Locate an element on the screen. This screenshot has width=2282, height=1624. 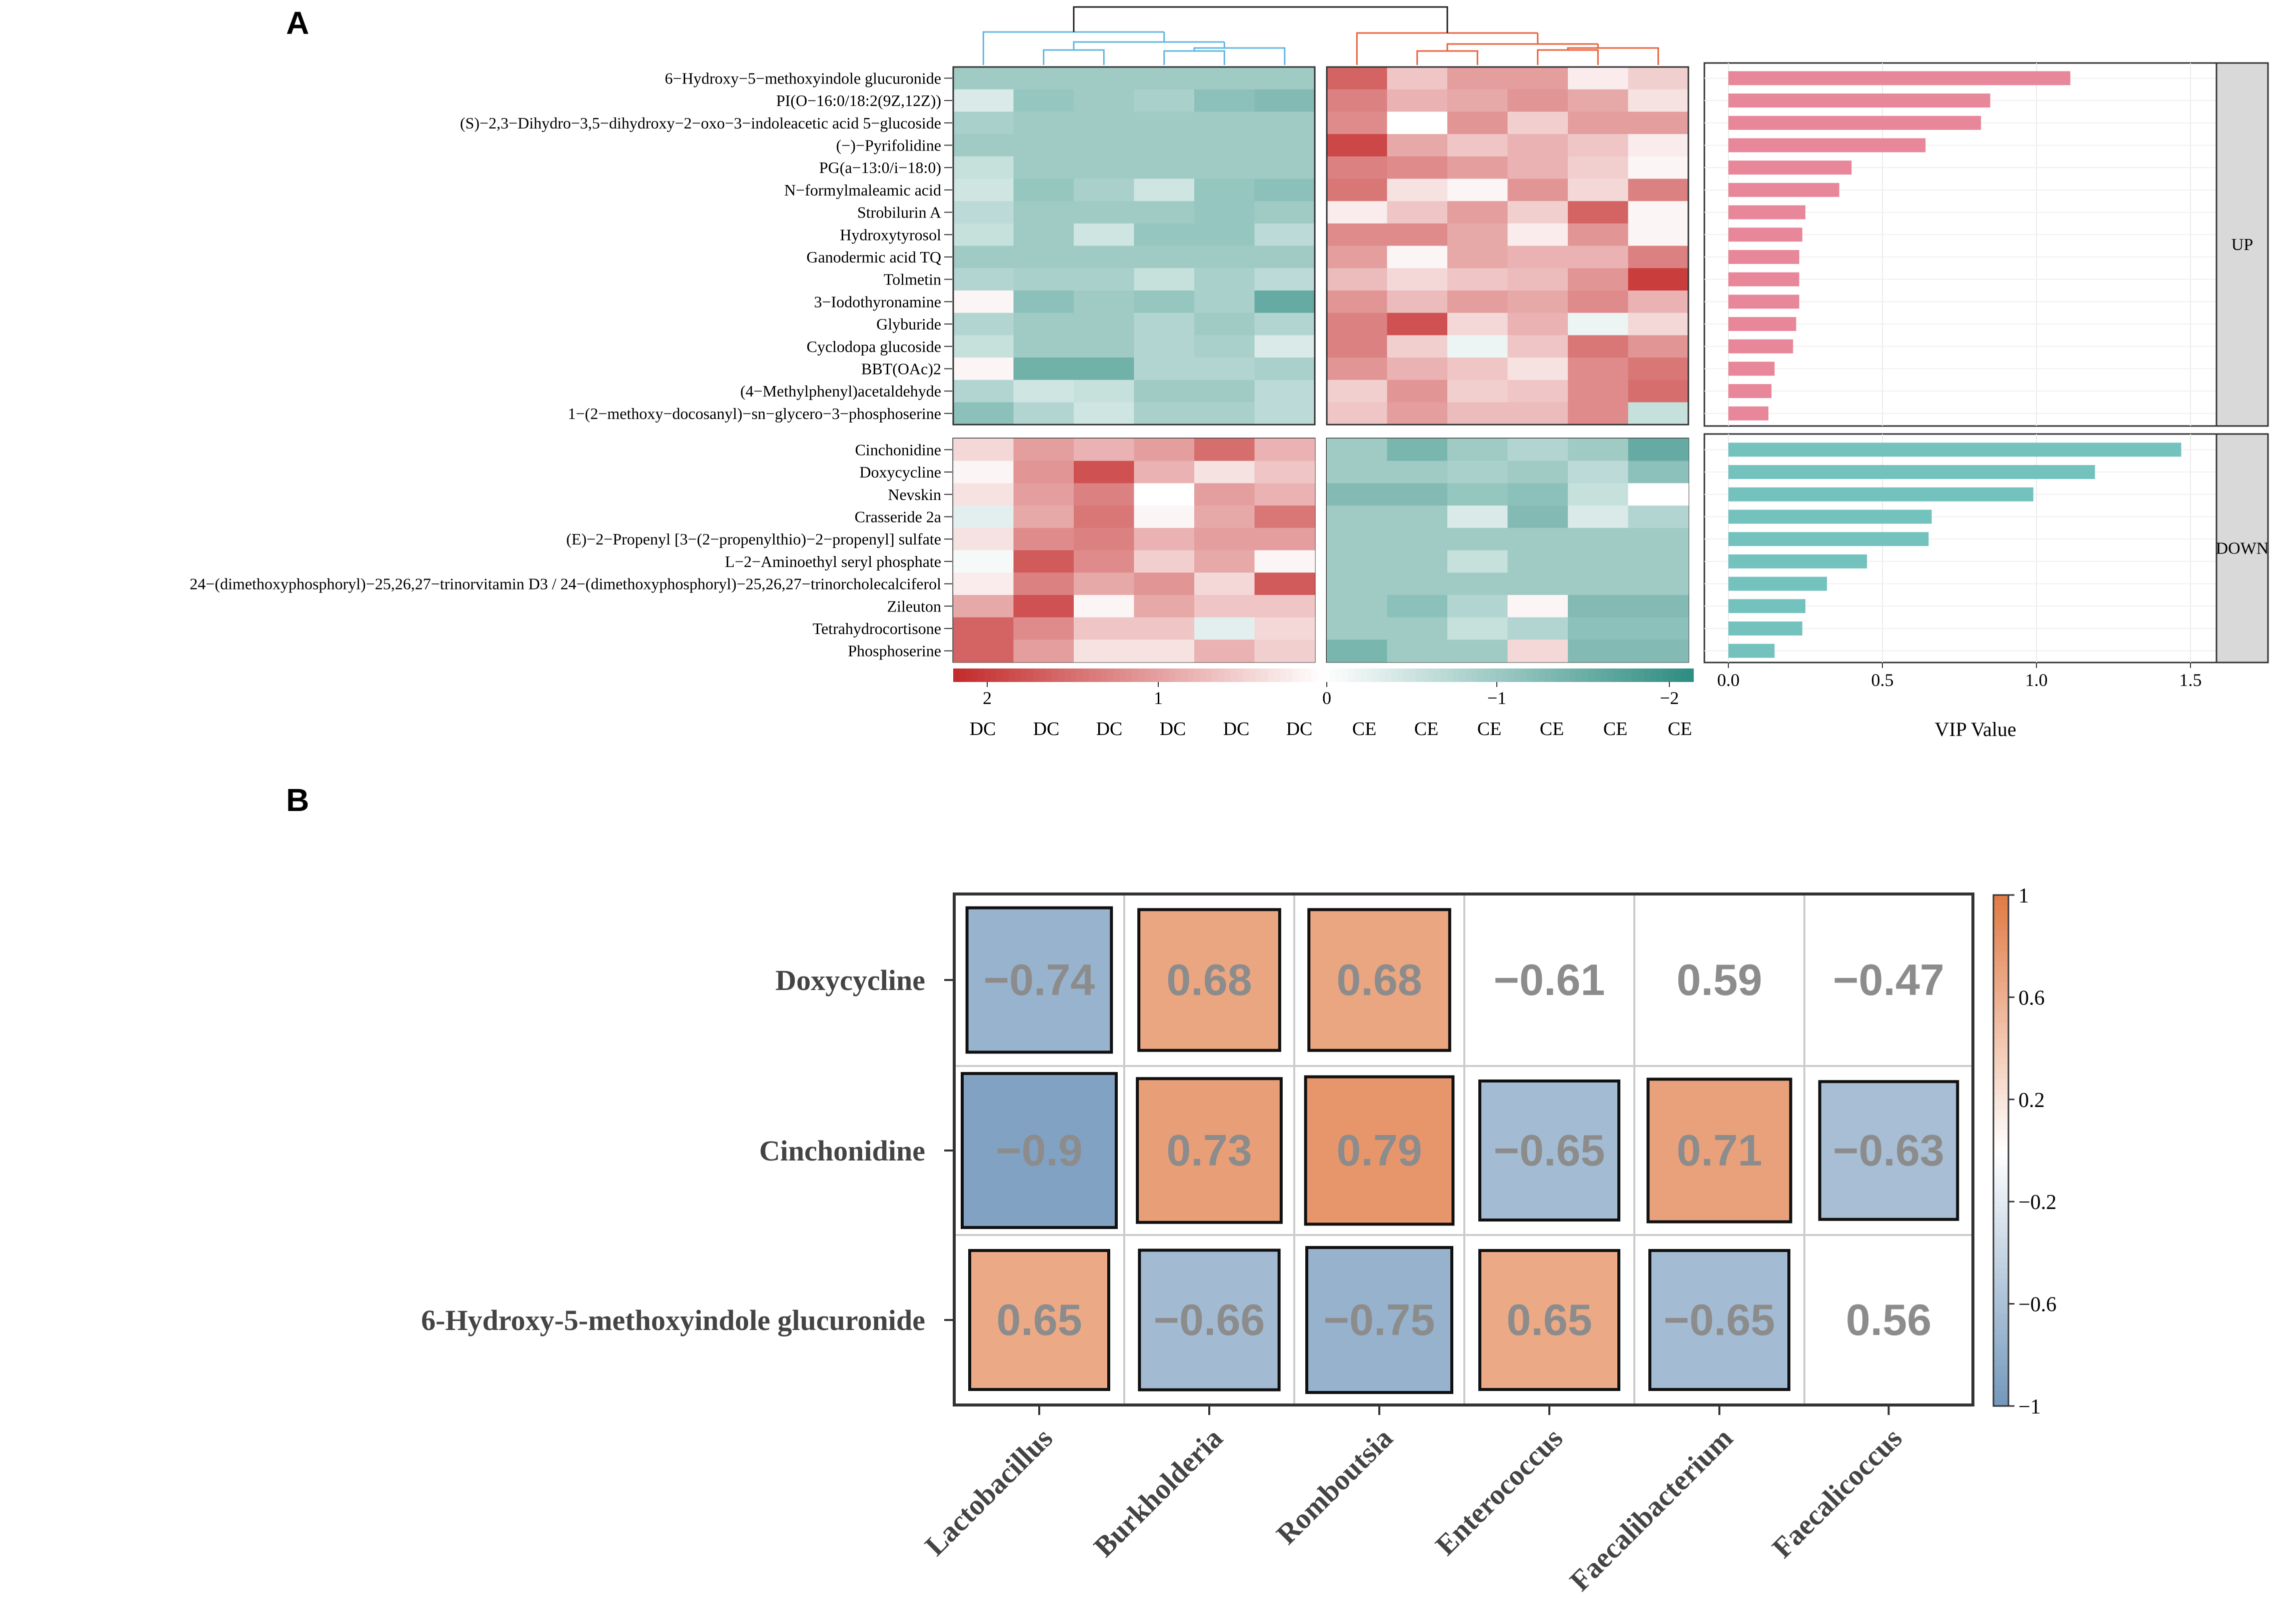
corr-colorbar-tick-label: 0.2 is located at coordinates (2031, 1100).